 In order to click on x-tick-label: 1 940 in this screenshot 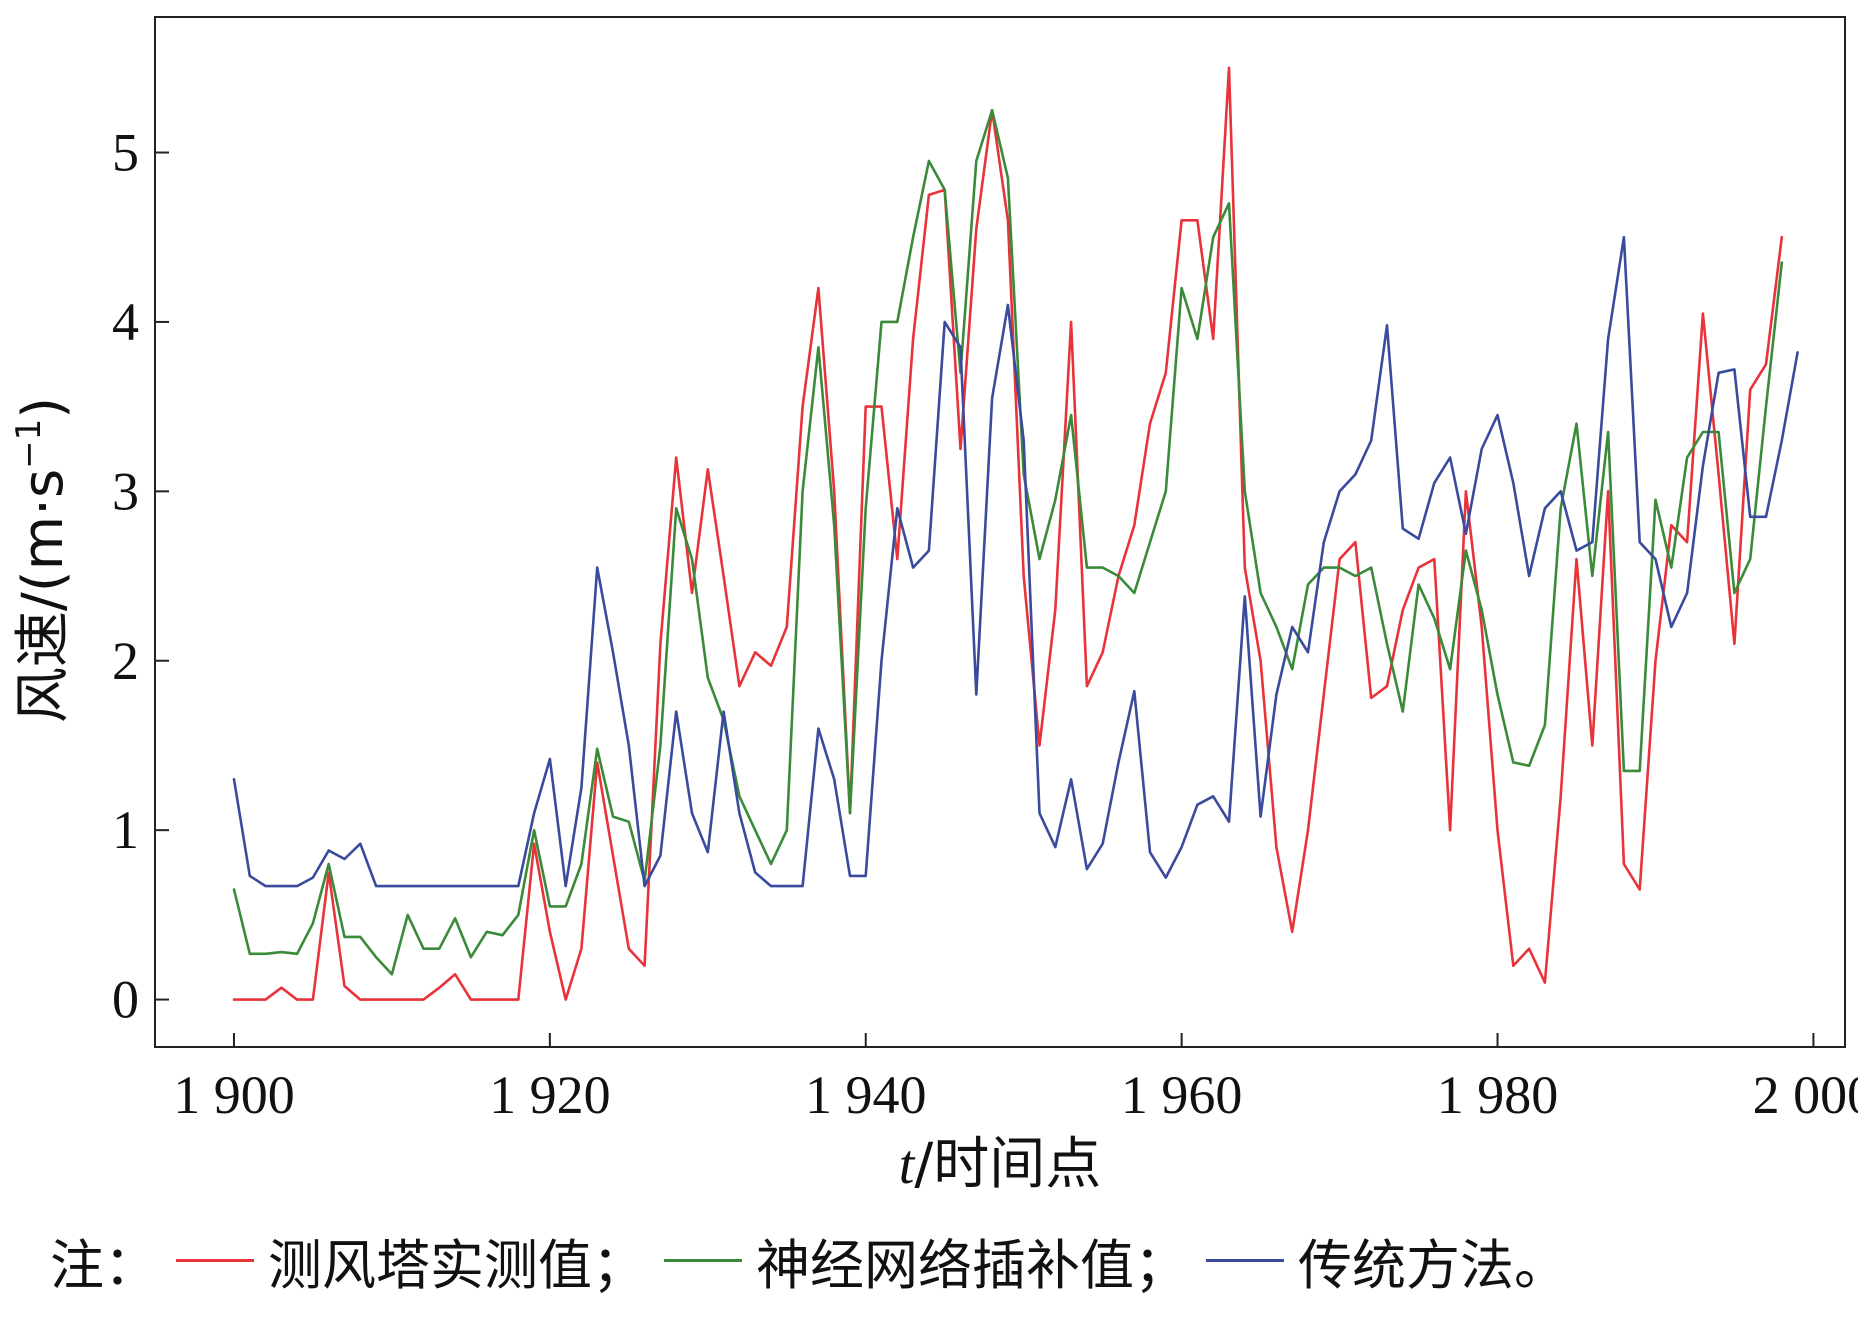, I will do `click(866, 1095)`.